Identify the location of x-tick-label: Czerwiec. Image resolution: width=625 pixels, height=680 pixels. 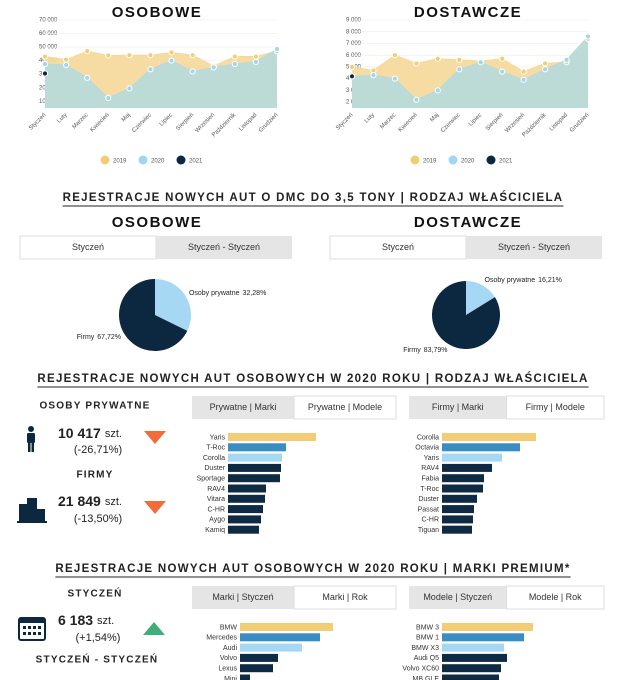
(451, 123).